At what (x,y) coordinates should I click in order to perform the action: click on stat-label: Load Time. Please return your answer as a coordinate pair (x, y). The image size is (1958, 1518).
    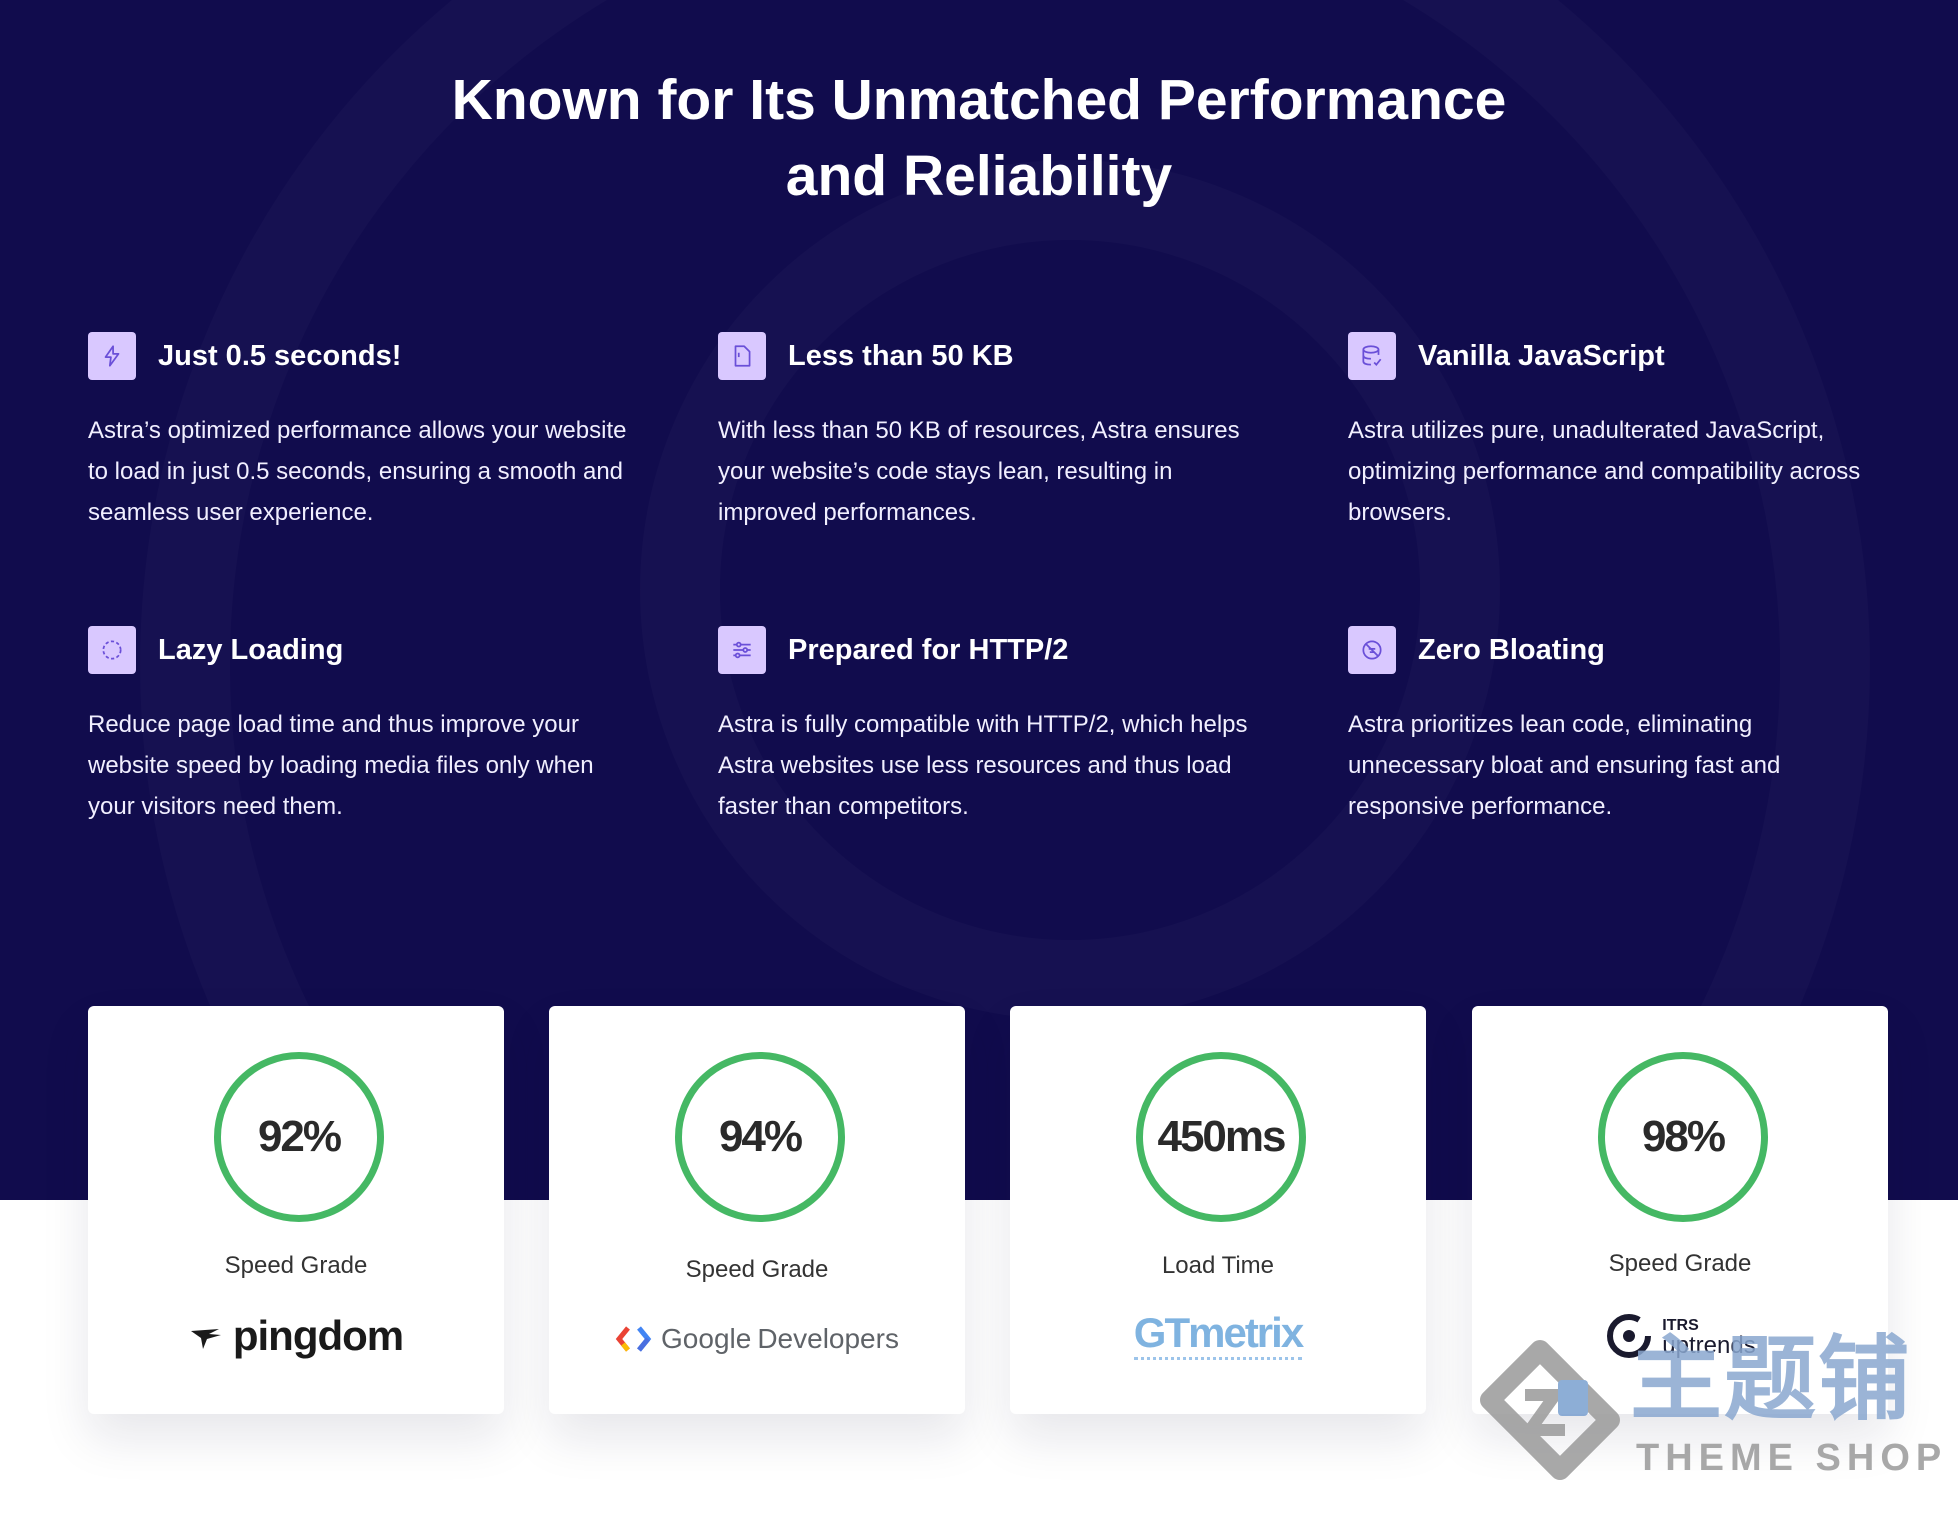
    Looking at the image, I should click on (1218, 1265).